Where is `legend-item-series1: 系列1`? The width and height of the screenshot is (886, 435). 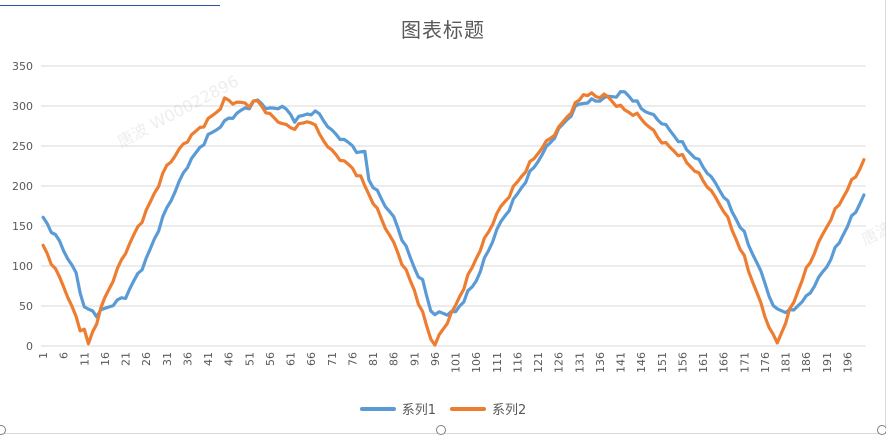
legend-item-series1: 系列1 is located at coordinates (397, 408).